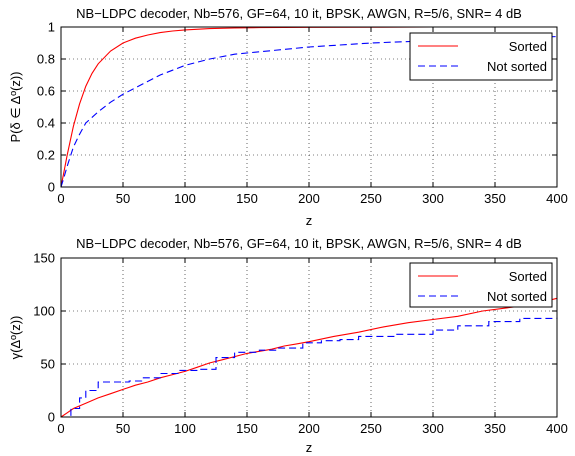 This screenshot has height=456, width=575. I want to click on y-tick-label: 0.8, so click(46, 59).